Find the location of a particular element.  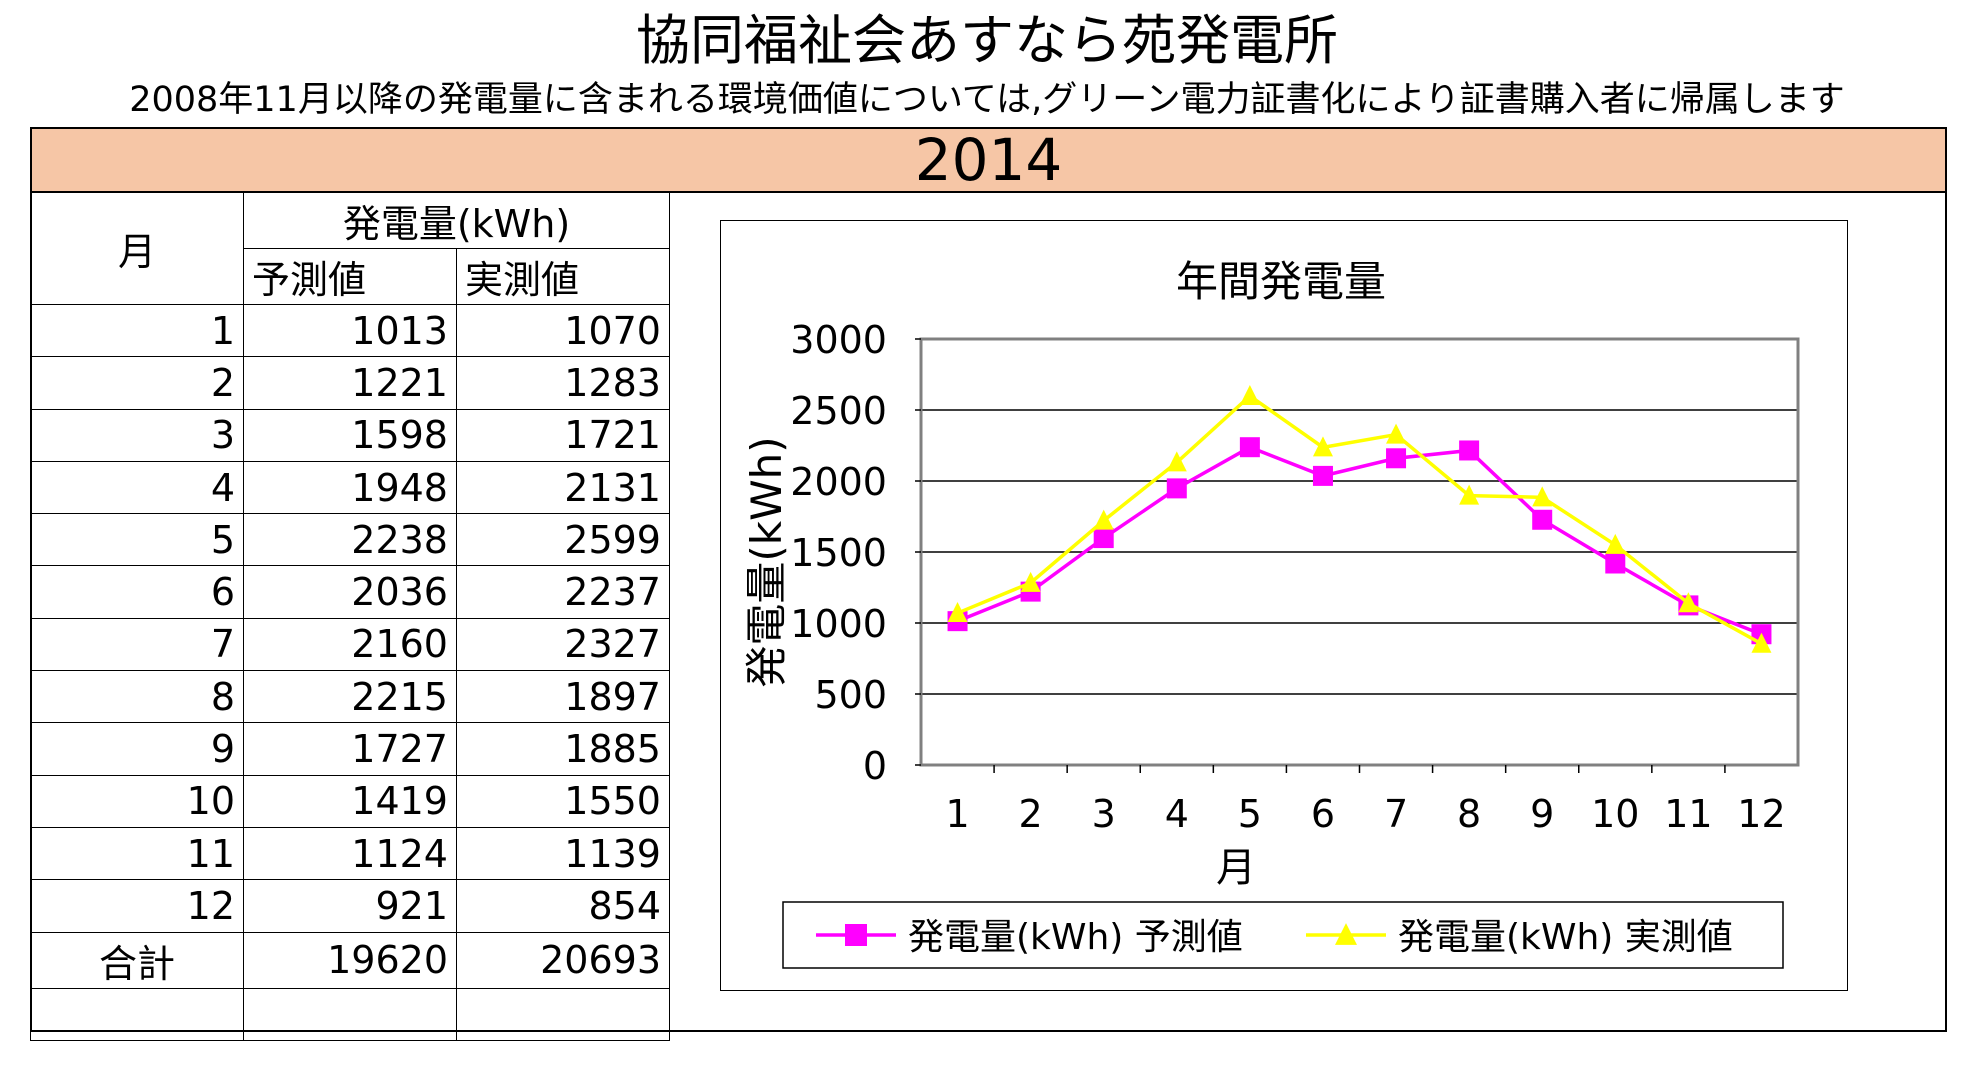

actual-cell: 1283 is located at coordinates (563, 383).